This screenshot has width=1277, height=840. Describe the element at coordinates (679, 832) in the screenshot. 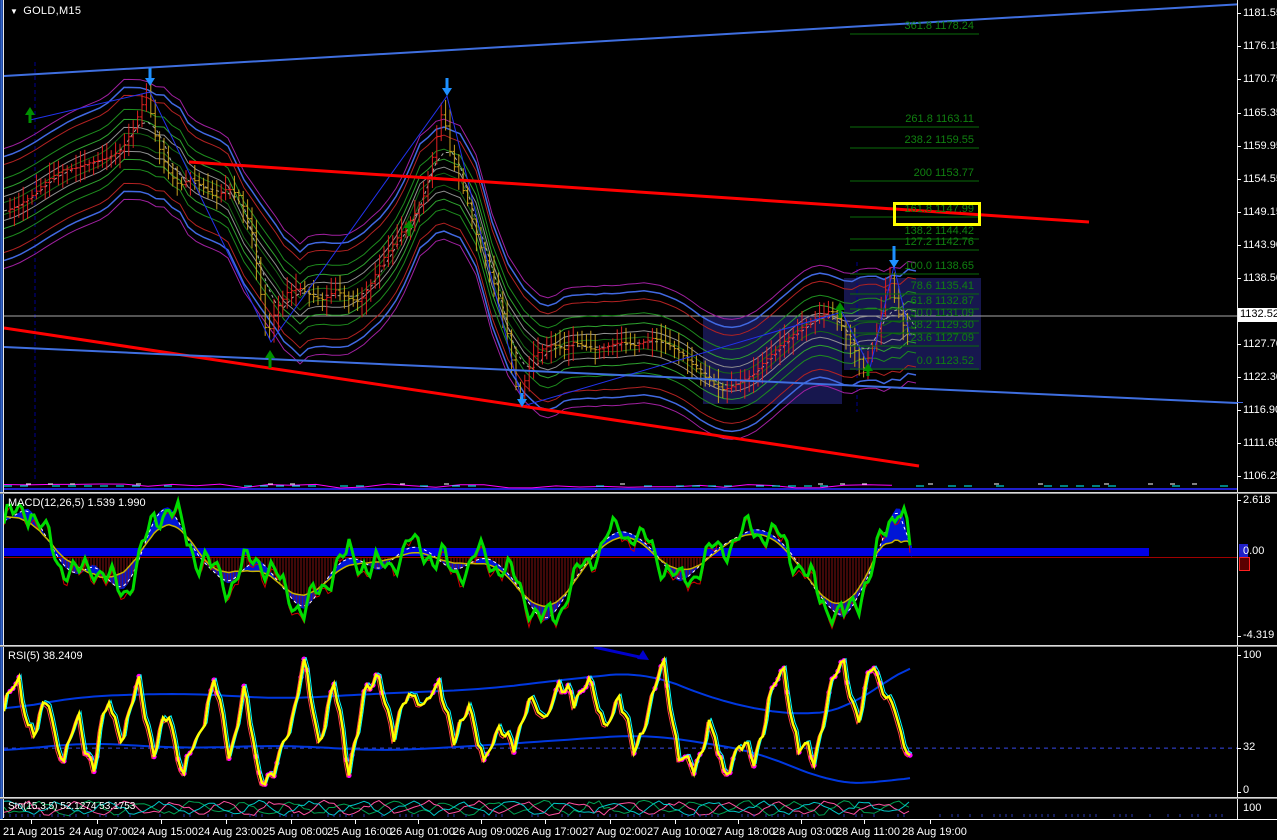

I see `time-label: 27 Aug 10:00` at that location.